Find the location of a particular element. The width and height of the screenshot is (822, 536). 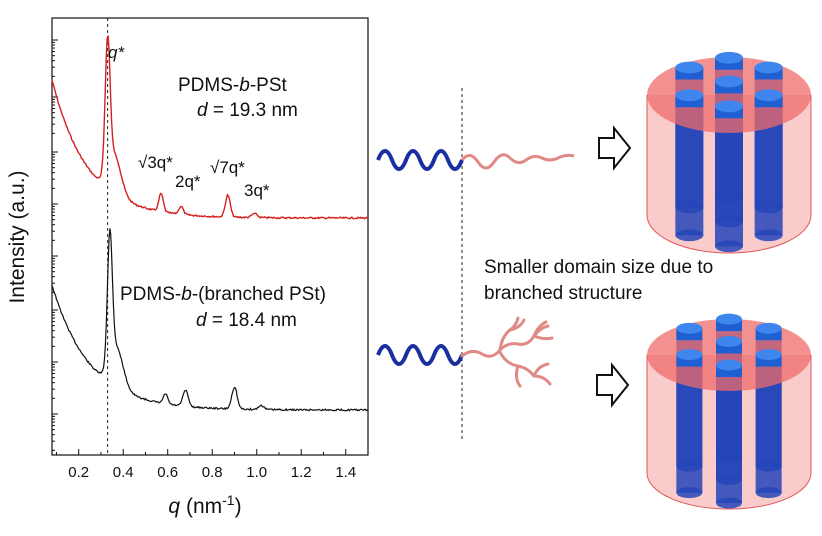

x-axis-unit: (nm is located at coordinates (204, 506).